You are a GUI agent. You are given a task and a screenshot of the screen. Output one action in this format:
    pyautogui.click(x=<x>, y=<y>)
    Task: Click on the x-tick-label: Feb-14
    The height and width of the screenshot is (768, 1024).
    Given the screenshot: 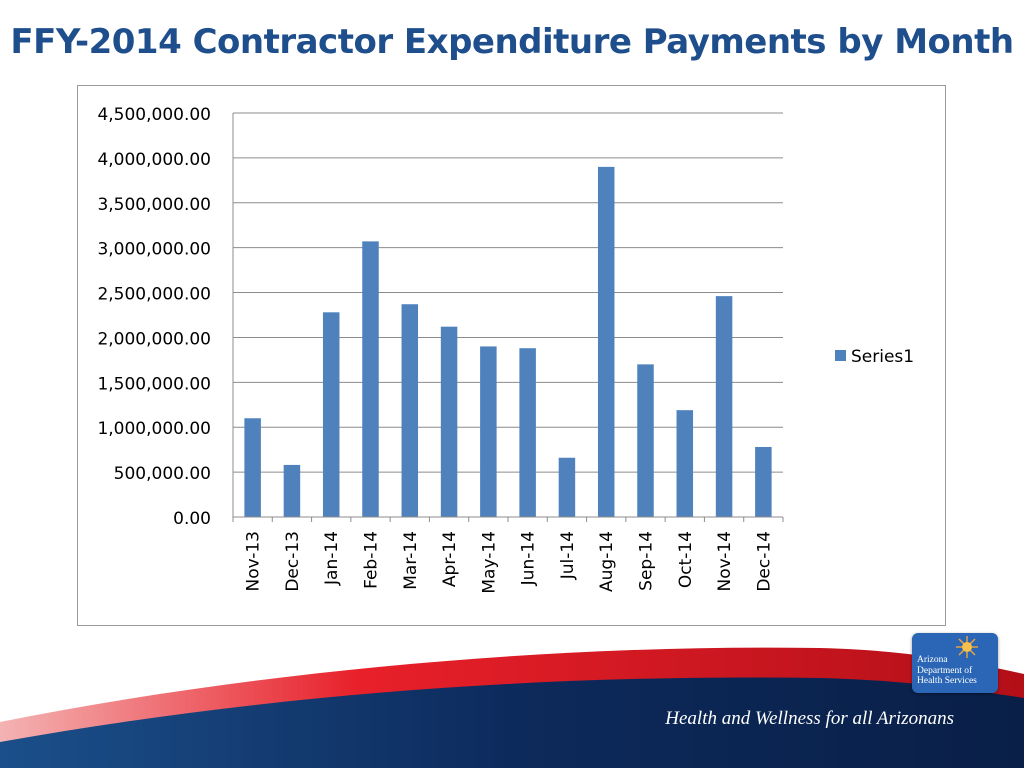 What is the action you would take?
    pyautogui.click(x=372, y=560)
    